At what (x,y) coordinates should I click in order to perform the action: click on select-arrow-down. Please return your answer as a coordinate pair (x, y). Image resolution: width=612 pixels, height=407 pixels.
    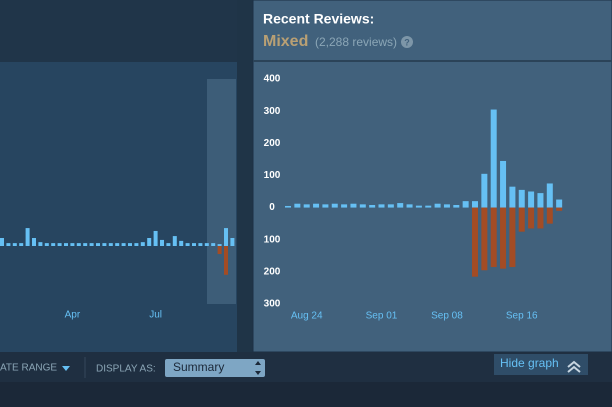
    Looking at the image, I should click on (258, 373).